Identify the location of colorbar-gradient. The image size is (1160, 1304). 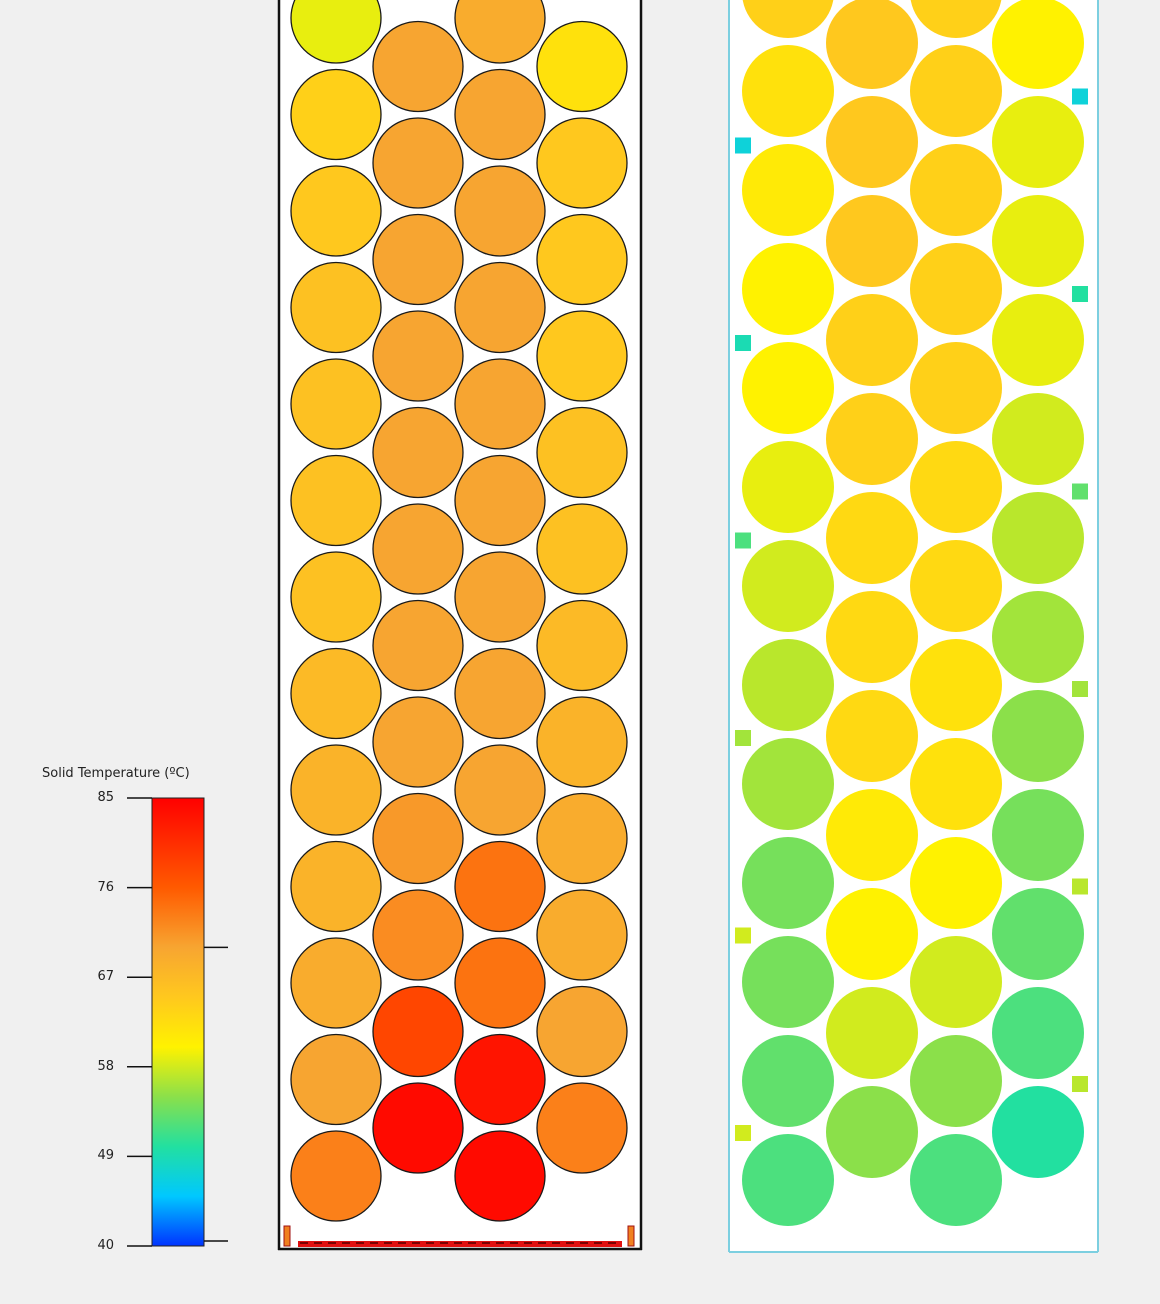
(178, 1022).